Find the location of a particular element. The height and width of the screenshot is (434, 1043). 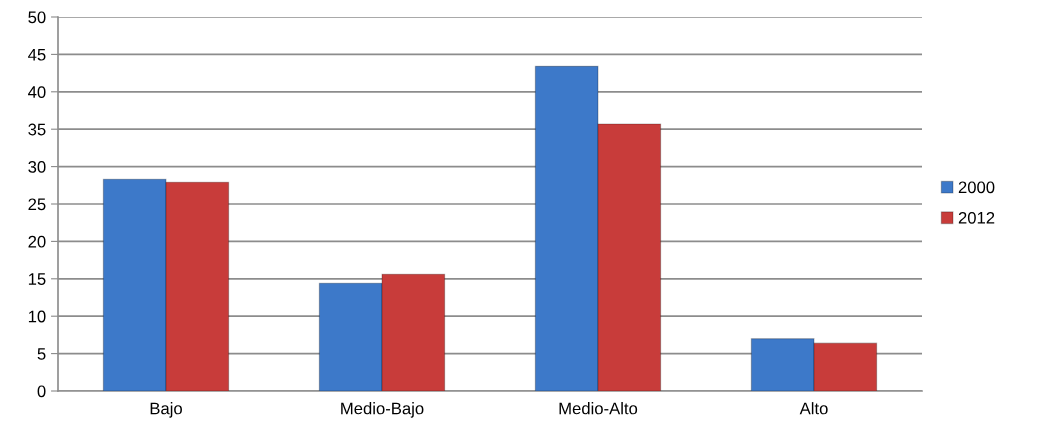

y-tick-label: 45 is located at coordinates (37, 54).